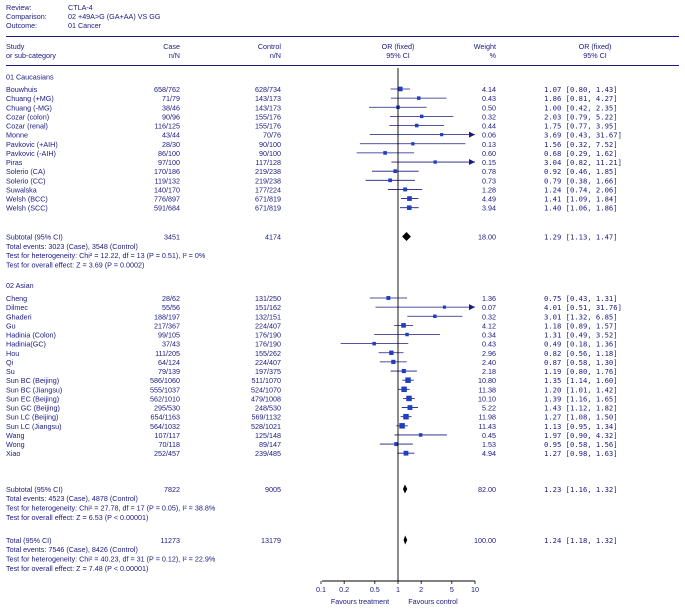  What do you see at coordinates (268, 298) in the screenshot?
I see `control-value: 131/250` at bounding box center [268, 298].